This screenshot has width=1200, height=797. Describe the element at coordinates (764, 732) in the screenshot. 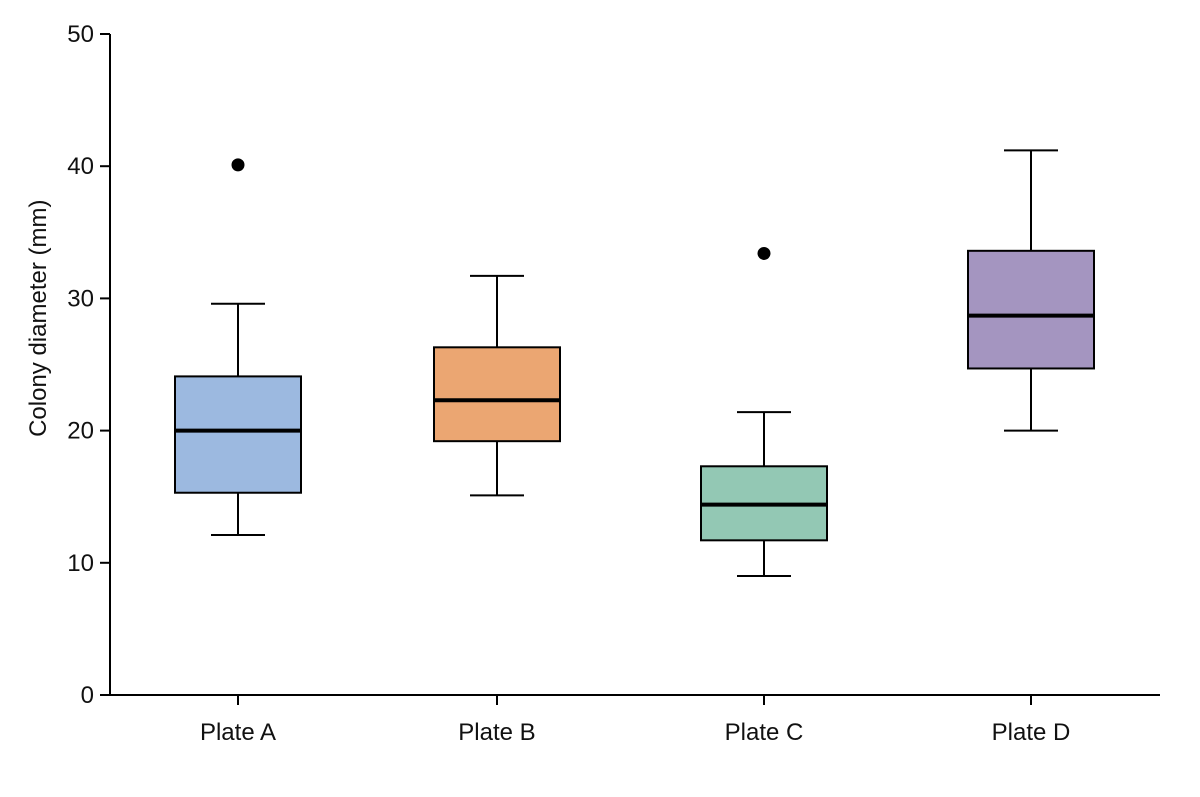

I see `x-tick-label: Plate C` at that location.